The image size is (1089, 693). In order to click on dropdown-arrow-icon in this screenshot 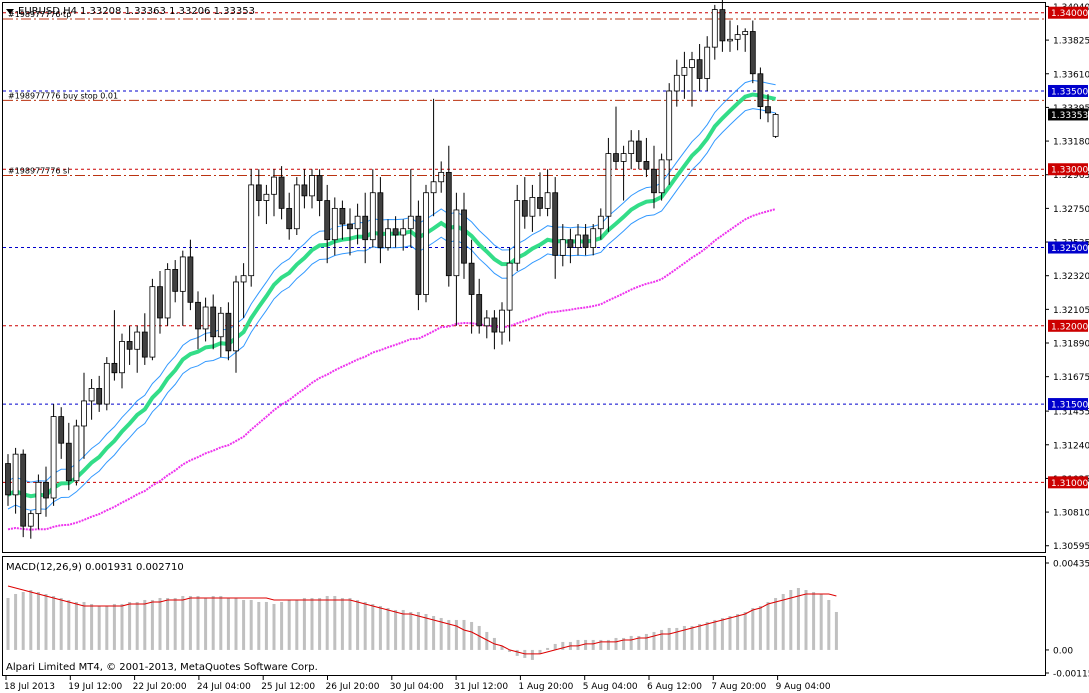, I will do `click(10, 11)`.